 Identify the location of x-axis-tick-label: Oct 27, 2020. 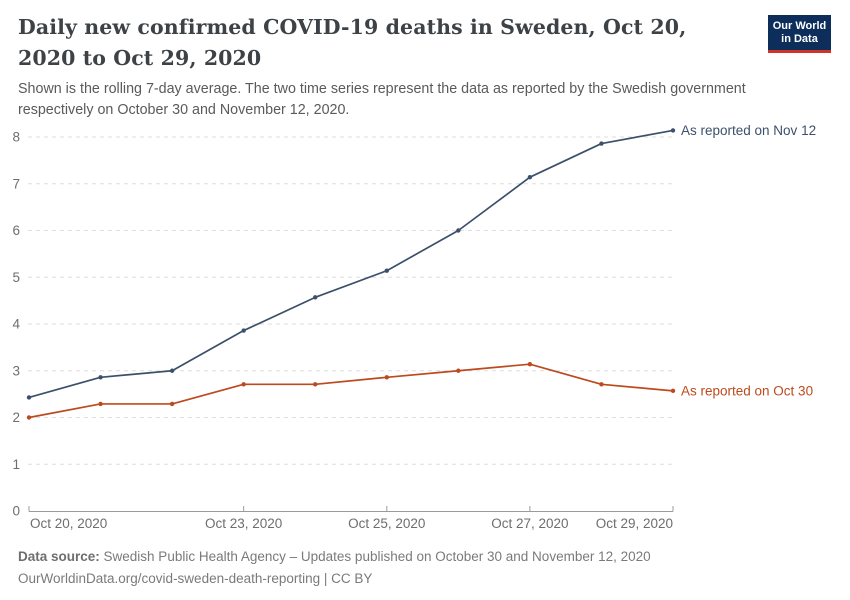
(529, 523).